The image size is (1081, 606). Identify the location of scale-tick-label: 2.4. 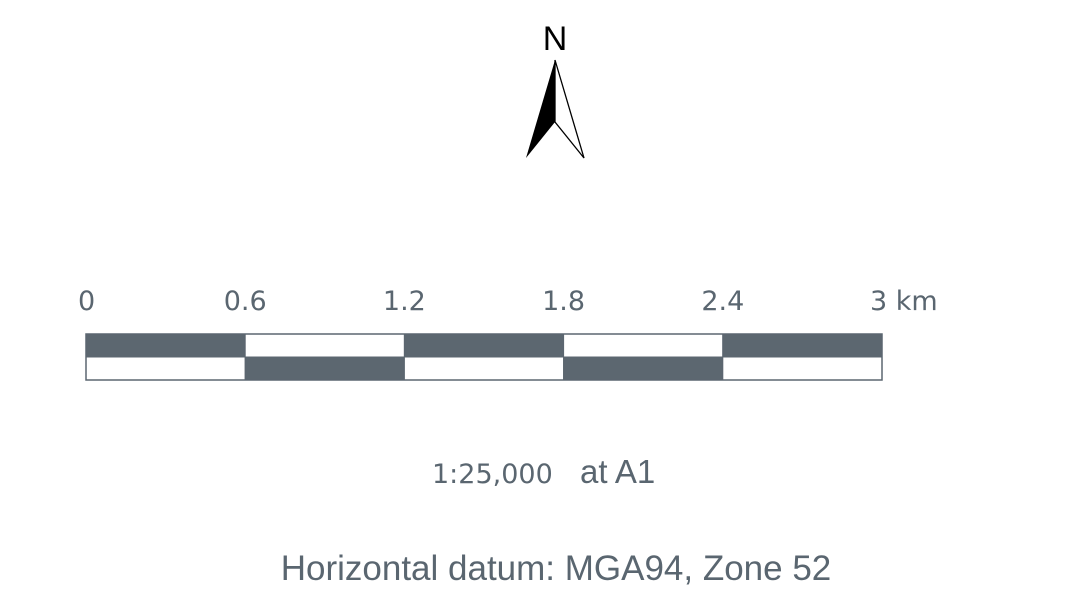
(722, 301).